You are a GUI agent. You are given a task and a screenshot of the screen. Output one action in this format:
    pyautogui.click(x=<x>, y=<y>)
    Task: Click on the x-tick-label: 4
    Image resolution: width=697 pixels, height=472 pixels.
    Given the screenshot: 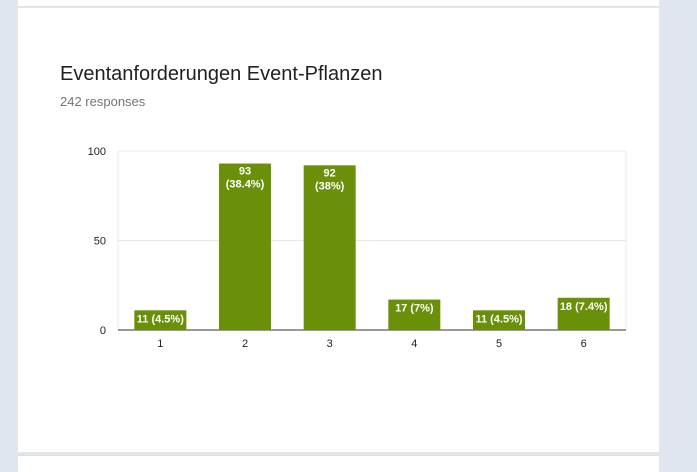 What is the action you would take?
    pyautogui.click(x=414, y=344)
    